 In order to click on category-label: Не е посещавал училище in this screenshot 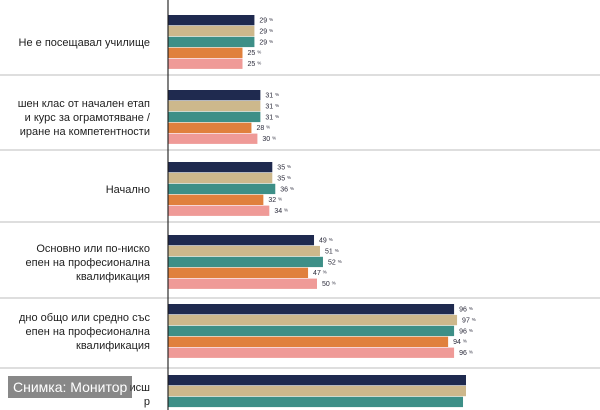, I will do `click(84, 43)`.